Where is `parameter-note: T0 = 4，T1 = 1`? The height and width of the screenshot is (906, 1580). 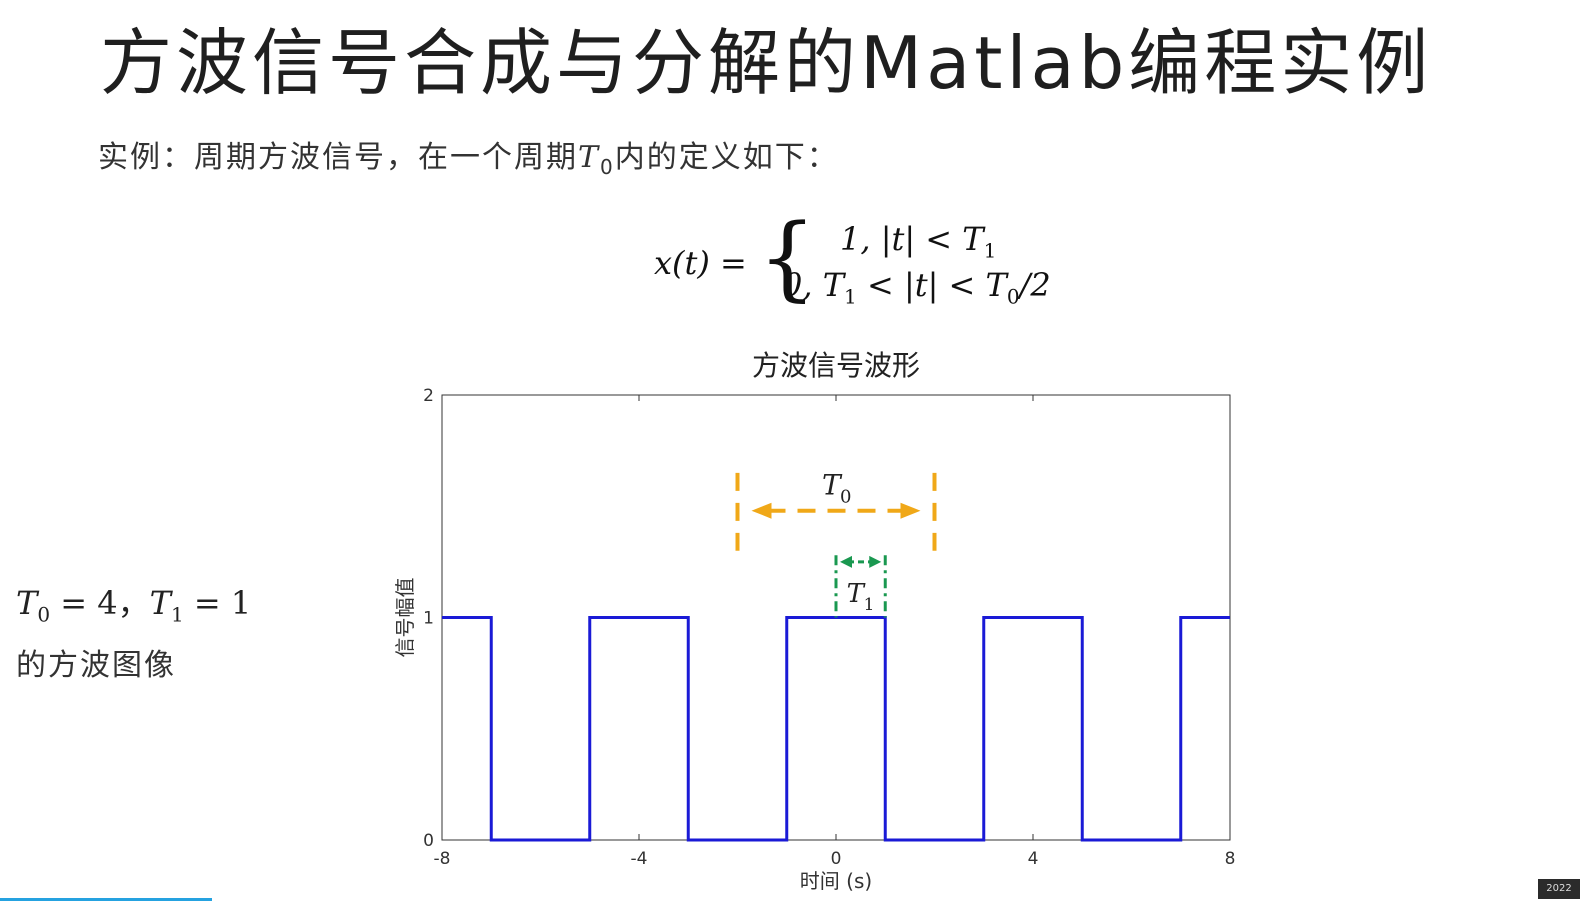
parameter-note: T0 = 4，T1 = 1 is located at coordinates (133, 602).